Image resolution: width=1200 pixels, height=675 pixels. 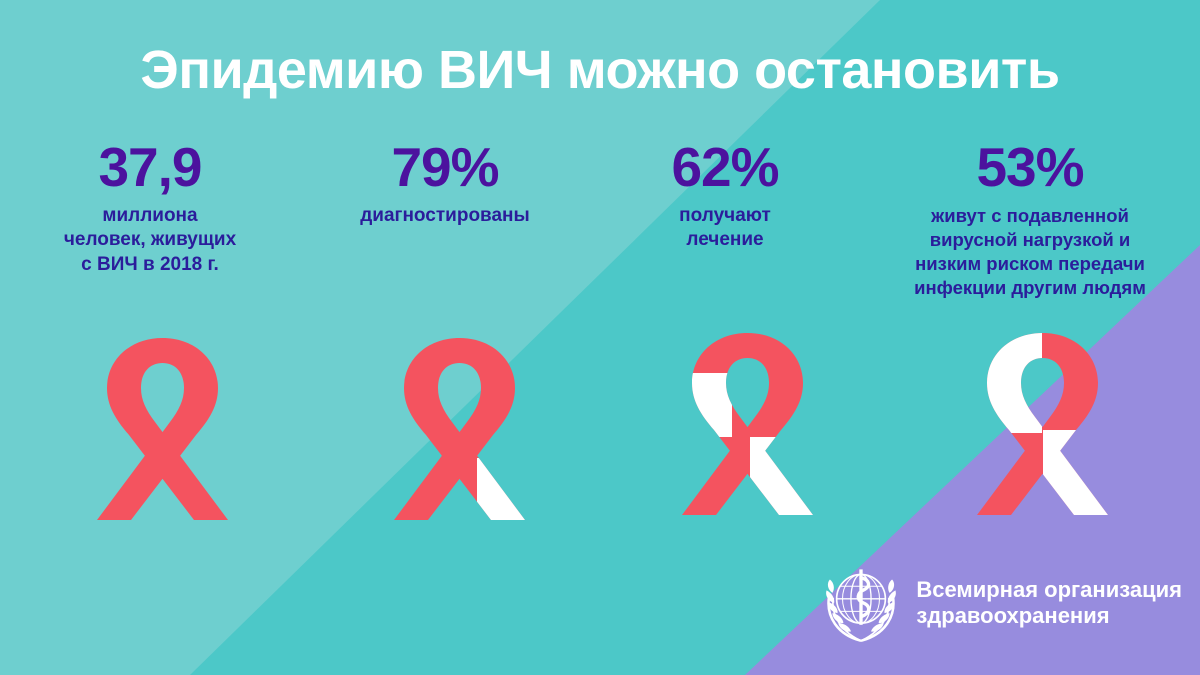 I want to click on stat-label: миллиона человек, живущих с ВИЧ в 2018 г., so click(x=150, y=240).